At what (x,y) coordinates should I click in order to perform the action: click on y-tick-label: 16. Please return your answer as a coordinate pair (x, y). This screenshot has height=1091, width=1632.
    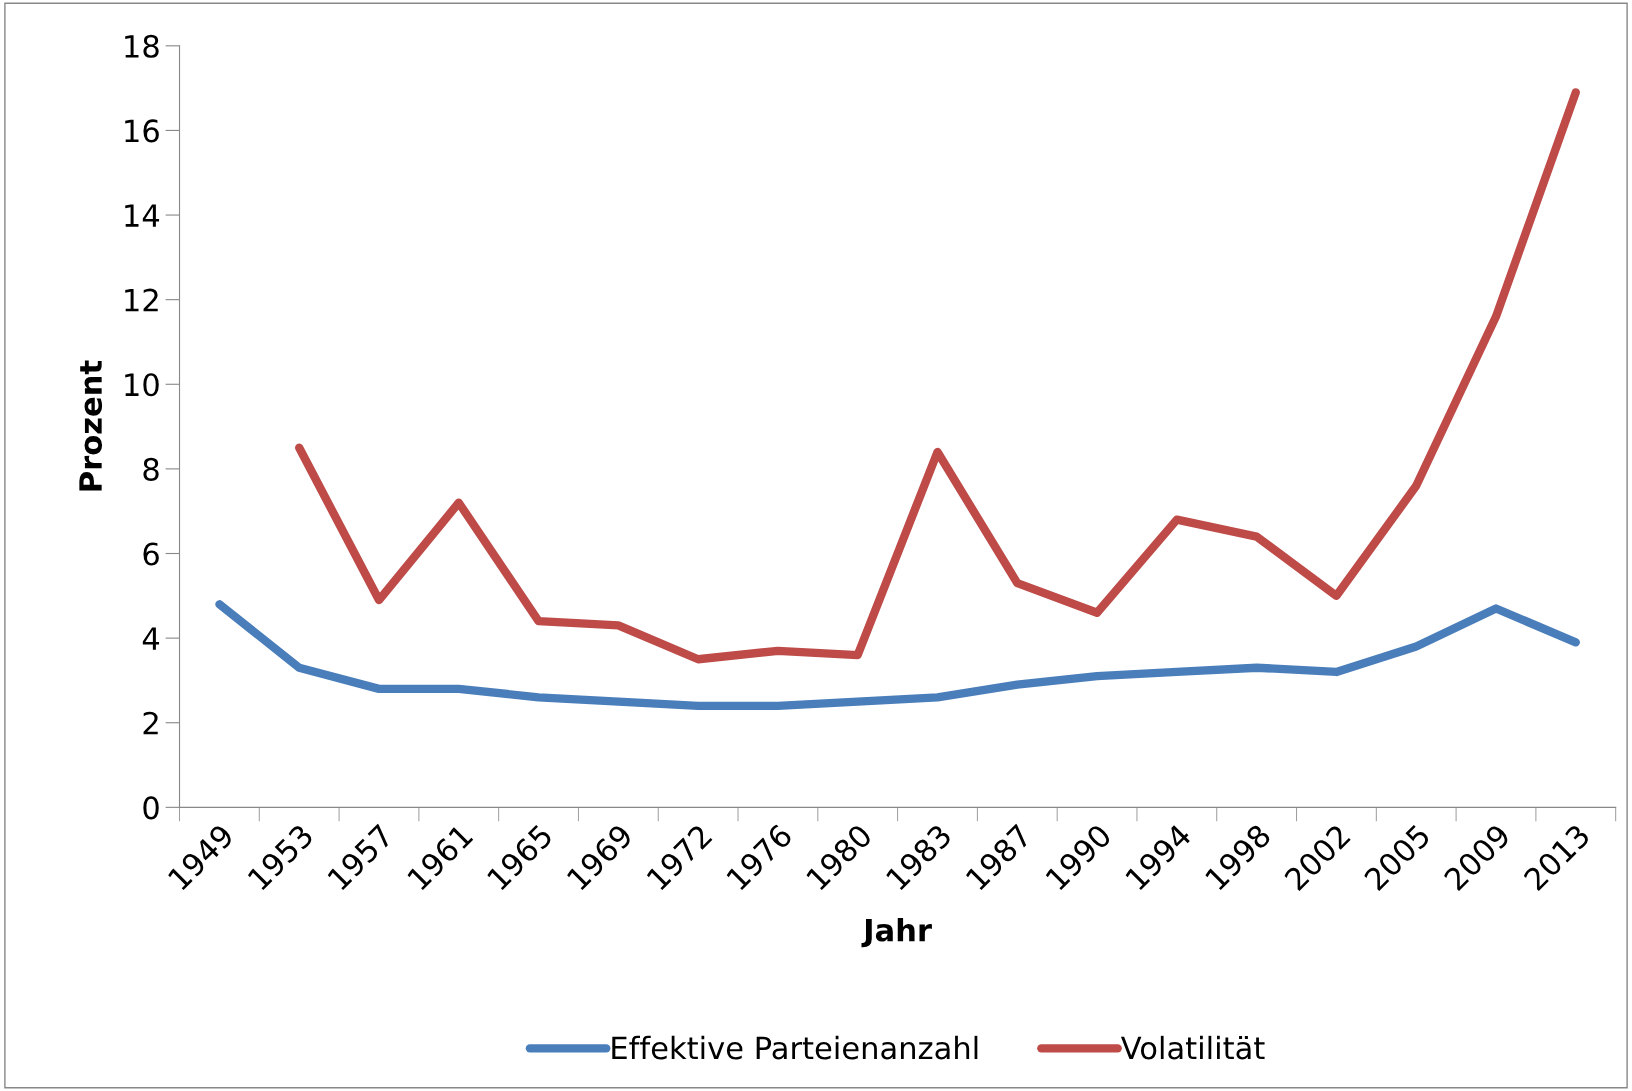
    Looking at the image, I should click on (142, 131).